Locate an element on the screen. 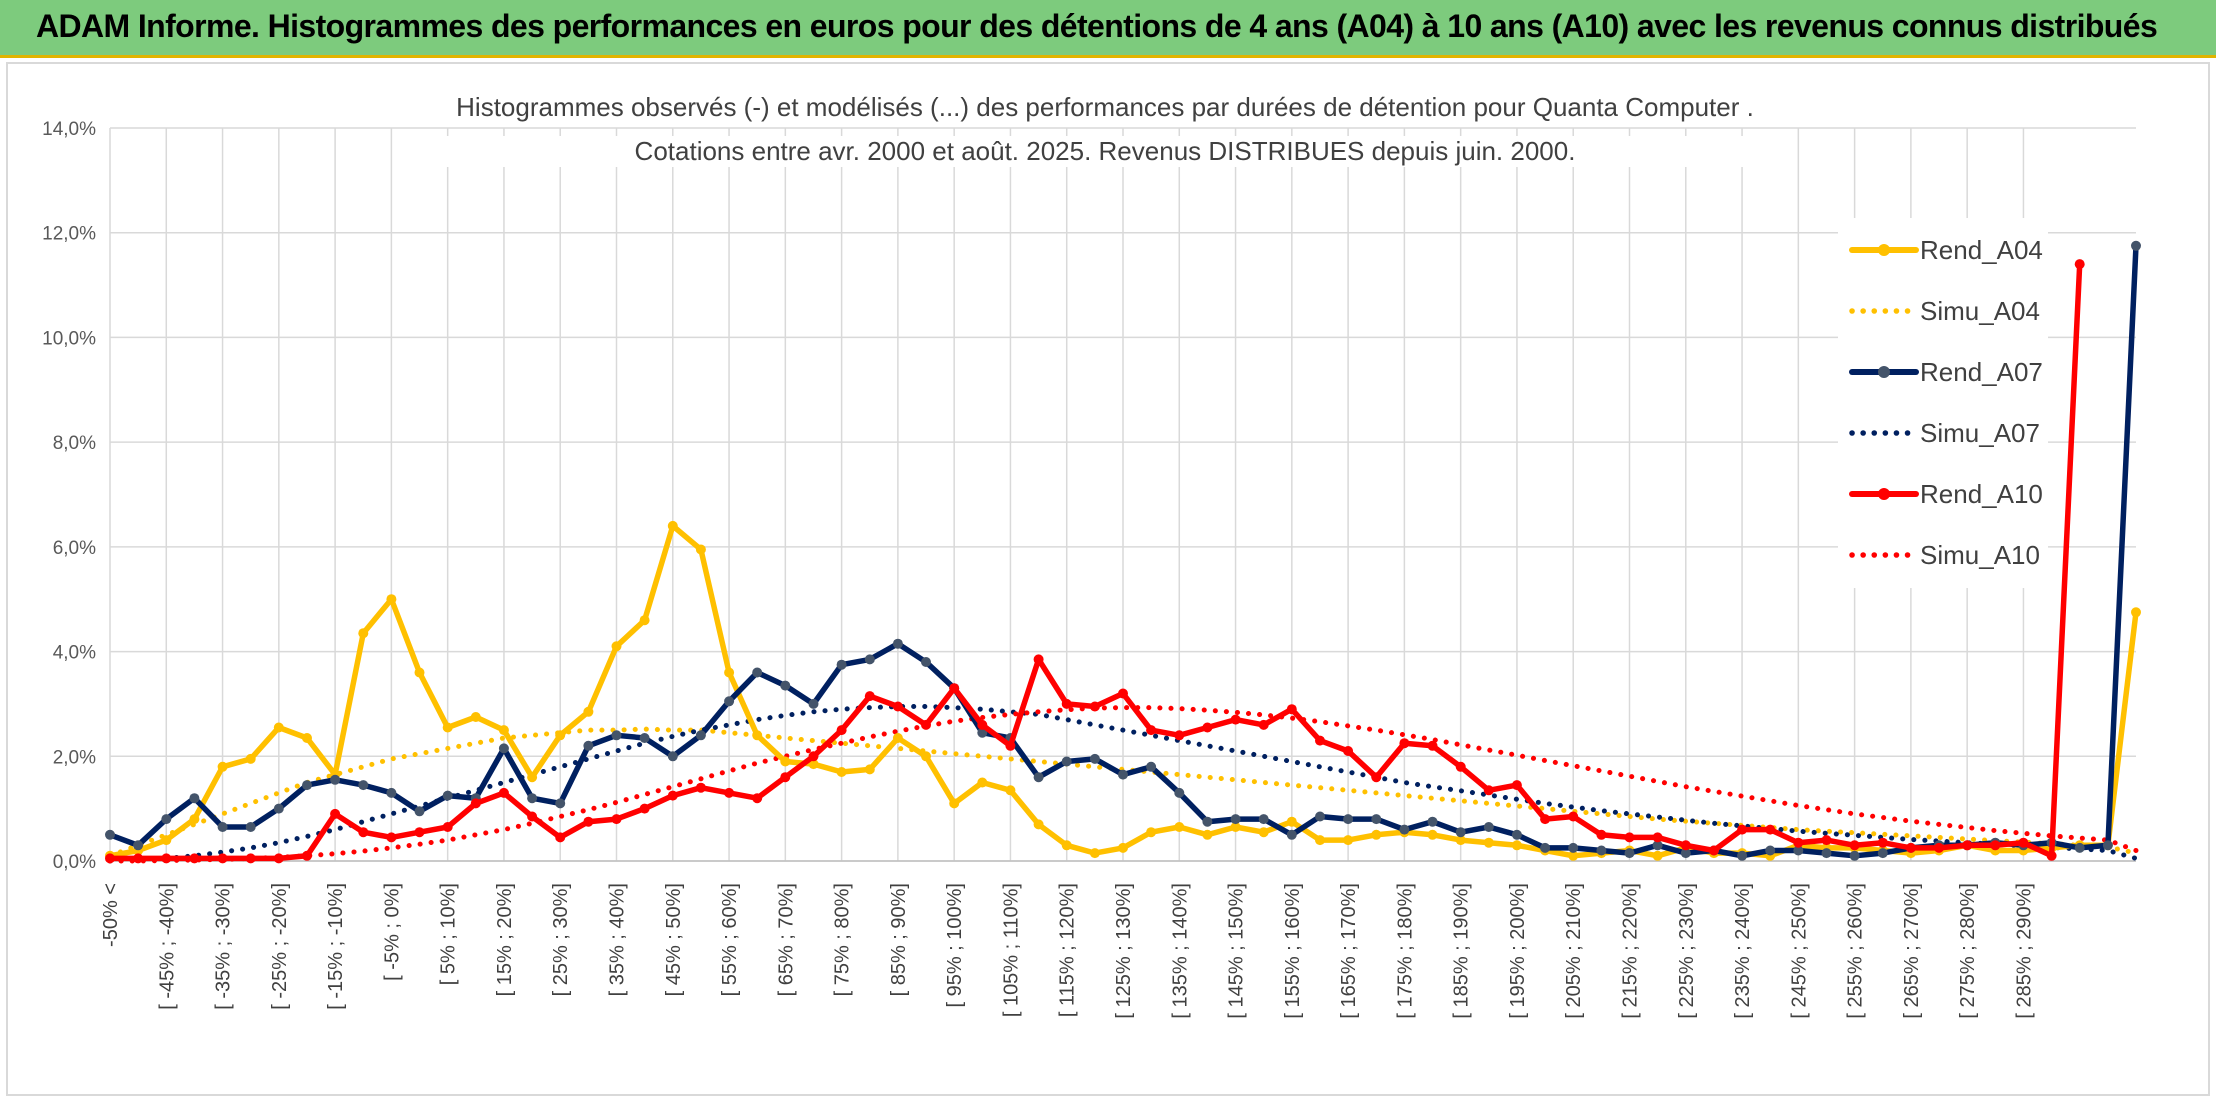 This screenshot has width=2216, height=1102. y-tick-label: 8,0% is located at coordinates (74, 443).